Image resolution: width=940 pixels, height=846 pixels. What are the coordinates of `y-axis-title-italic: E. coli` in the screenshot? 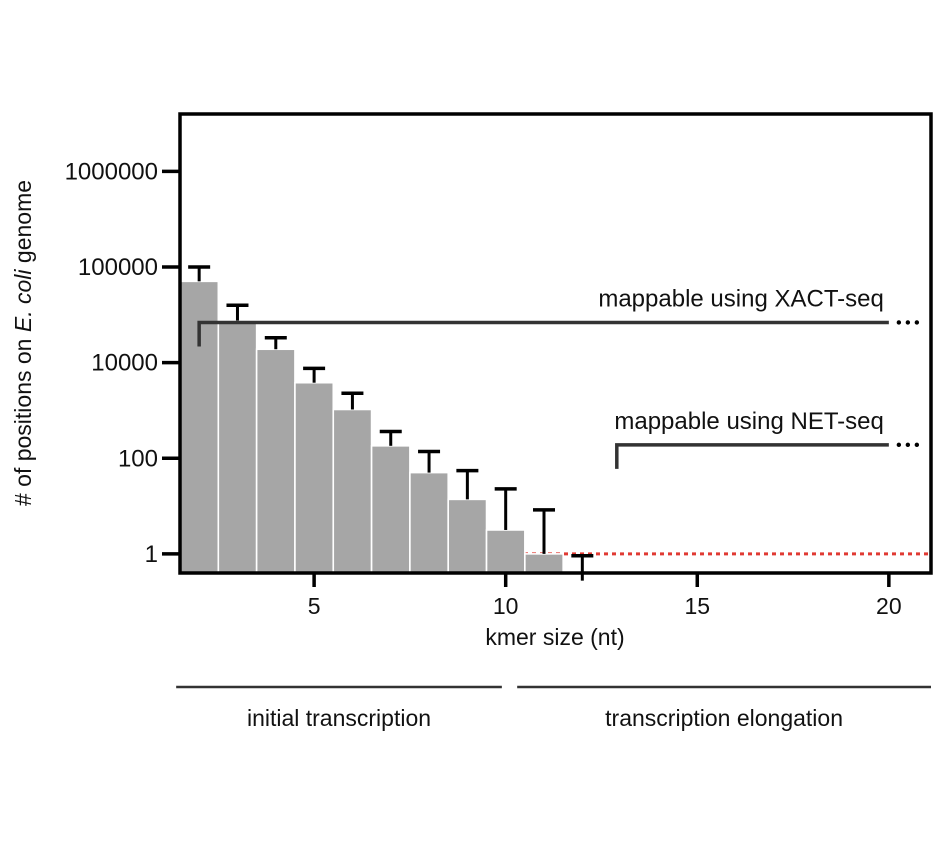 It's located at (23, 301).